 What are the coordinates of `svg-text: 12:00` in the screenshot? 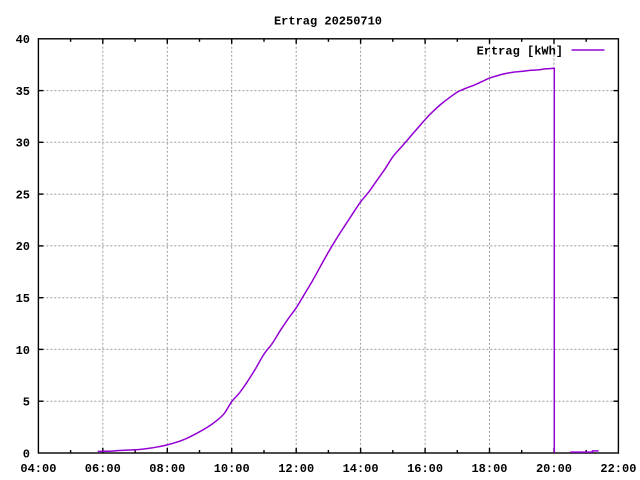 It's located at (296, 469).